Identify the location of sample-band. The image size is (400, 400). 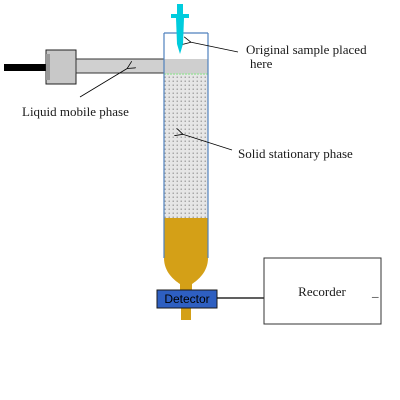
(186, 255).